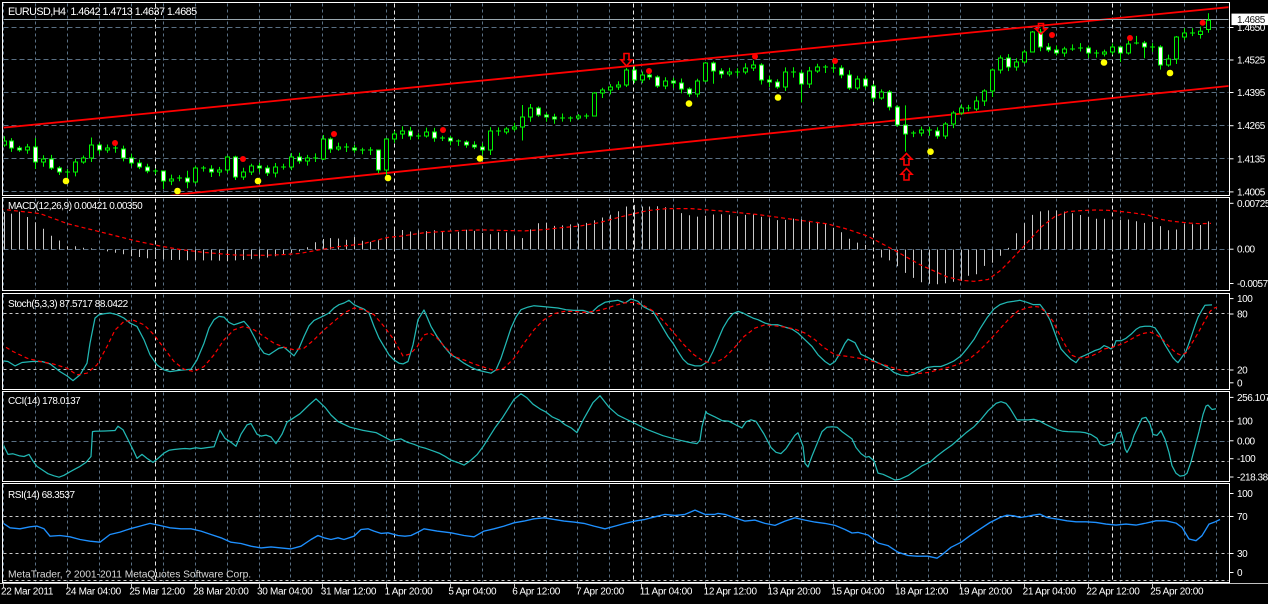  I want to click on svg-text:EURUSD,H4 1.4642 1.4713 1.463: EURUSD,H4 1.4642 1.4713 1.4637 1.4685, so click(102, 12).